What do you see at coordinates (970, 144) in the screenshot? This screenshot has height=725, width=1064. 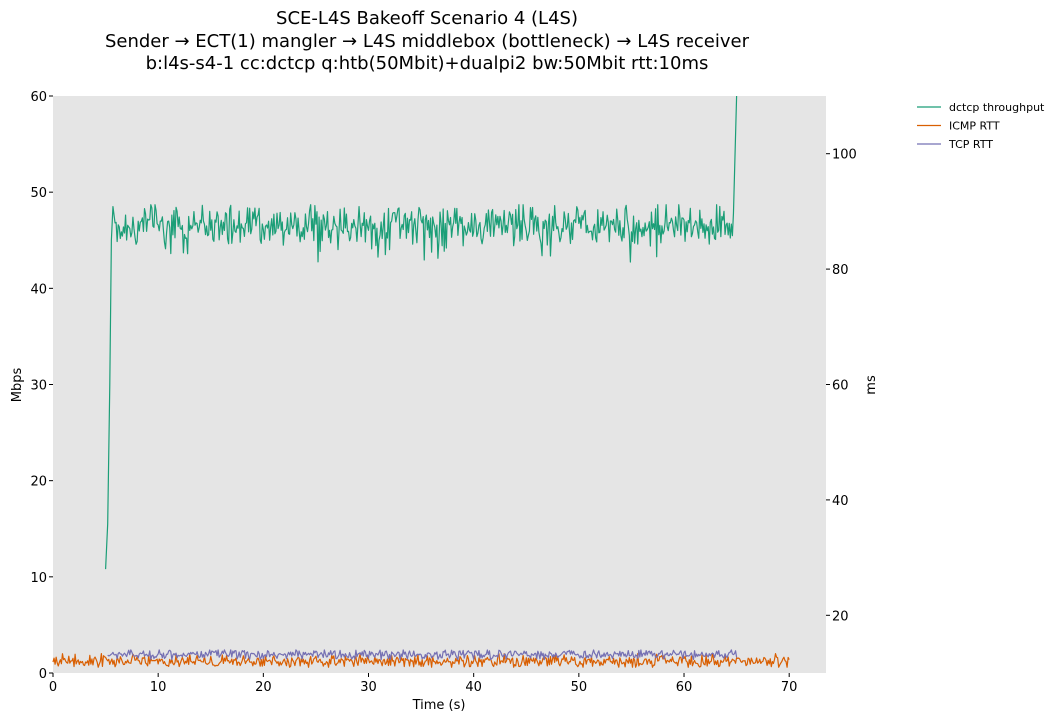 I see `legend-label: TCP RTT` at bounding box center [970, 144].